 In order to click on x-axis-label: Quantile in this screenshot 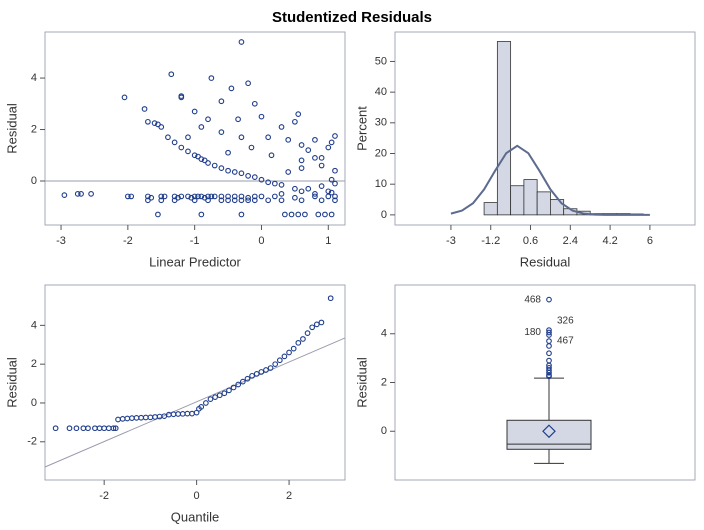, I will do `click(195, 516)`.